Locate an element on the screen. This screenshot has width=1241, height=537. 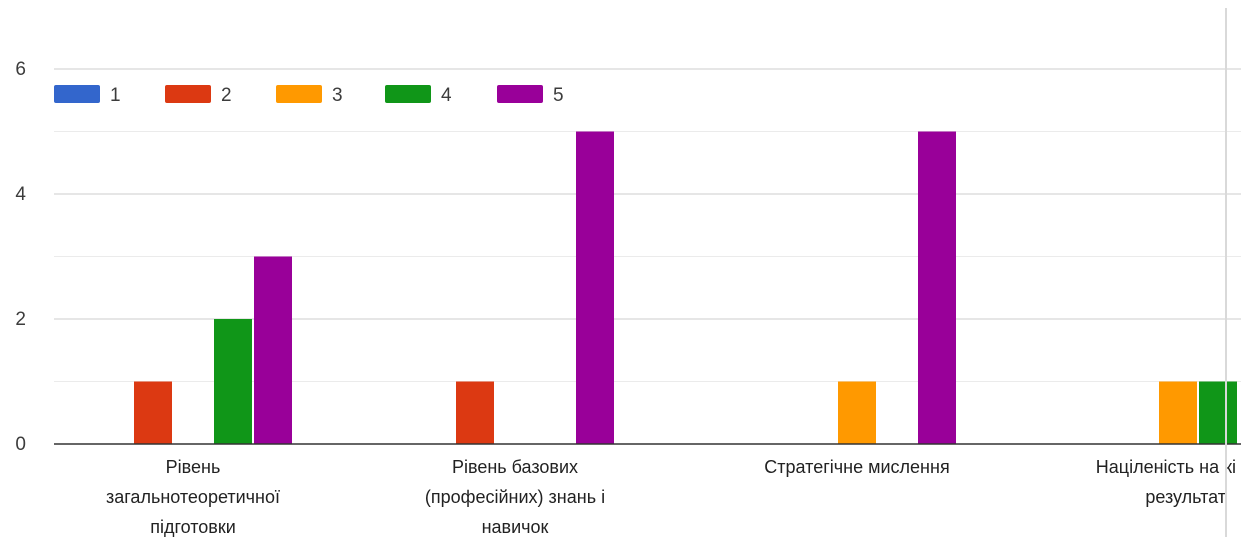
legend-label-3: 3 is located at coordinates (337, 95).